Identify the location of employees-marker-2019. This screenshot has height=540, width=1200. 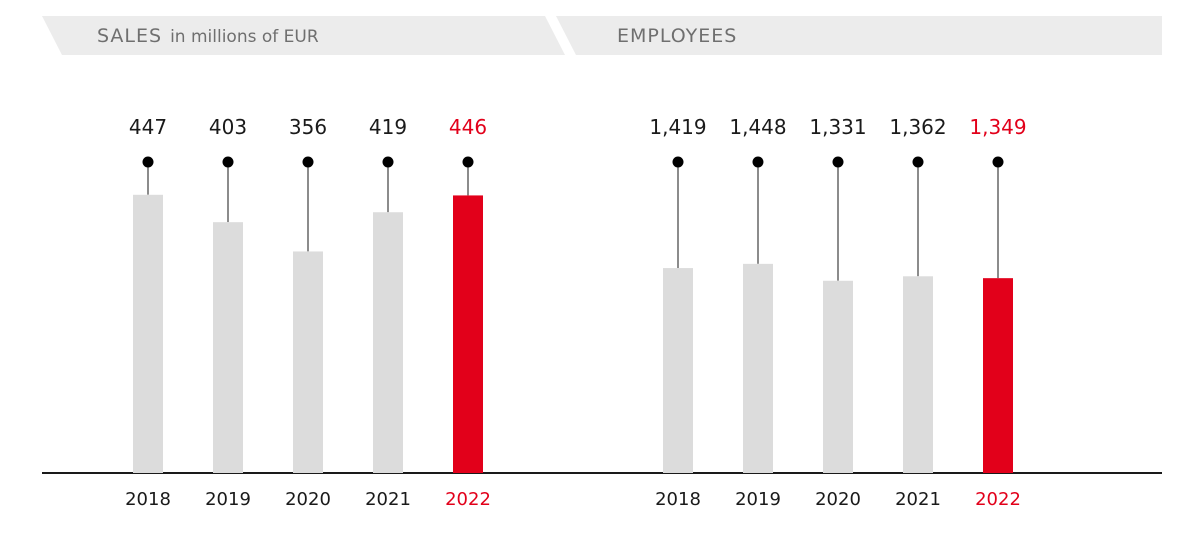
(758, 162).